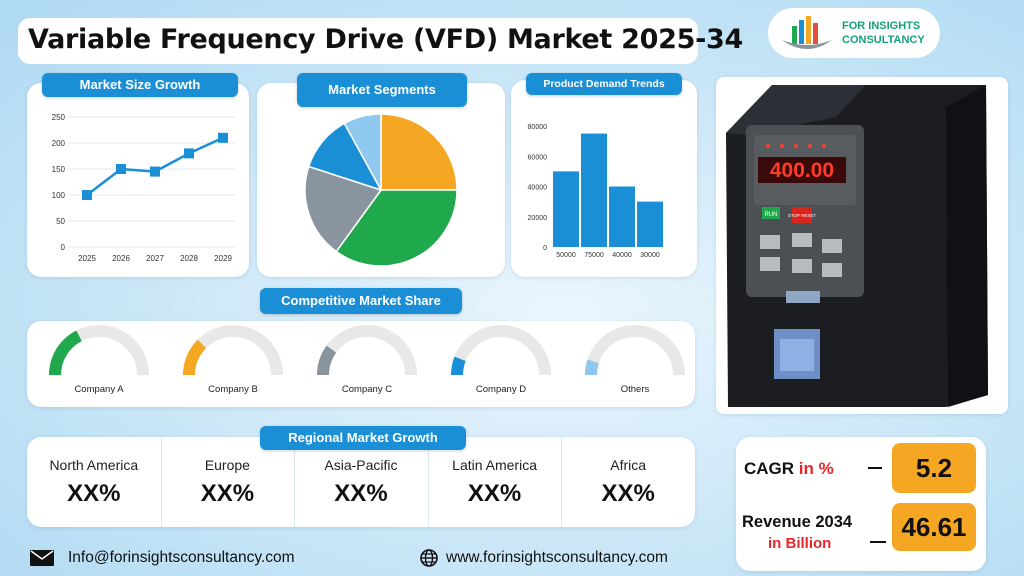 Image resolution: width=1024 pixels, height=576 pixels. I want to click on x-tick-label: 2025, so click(87, 258).